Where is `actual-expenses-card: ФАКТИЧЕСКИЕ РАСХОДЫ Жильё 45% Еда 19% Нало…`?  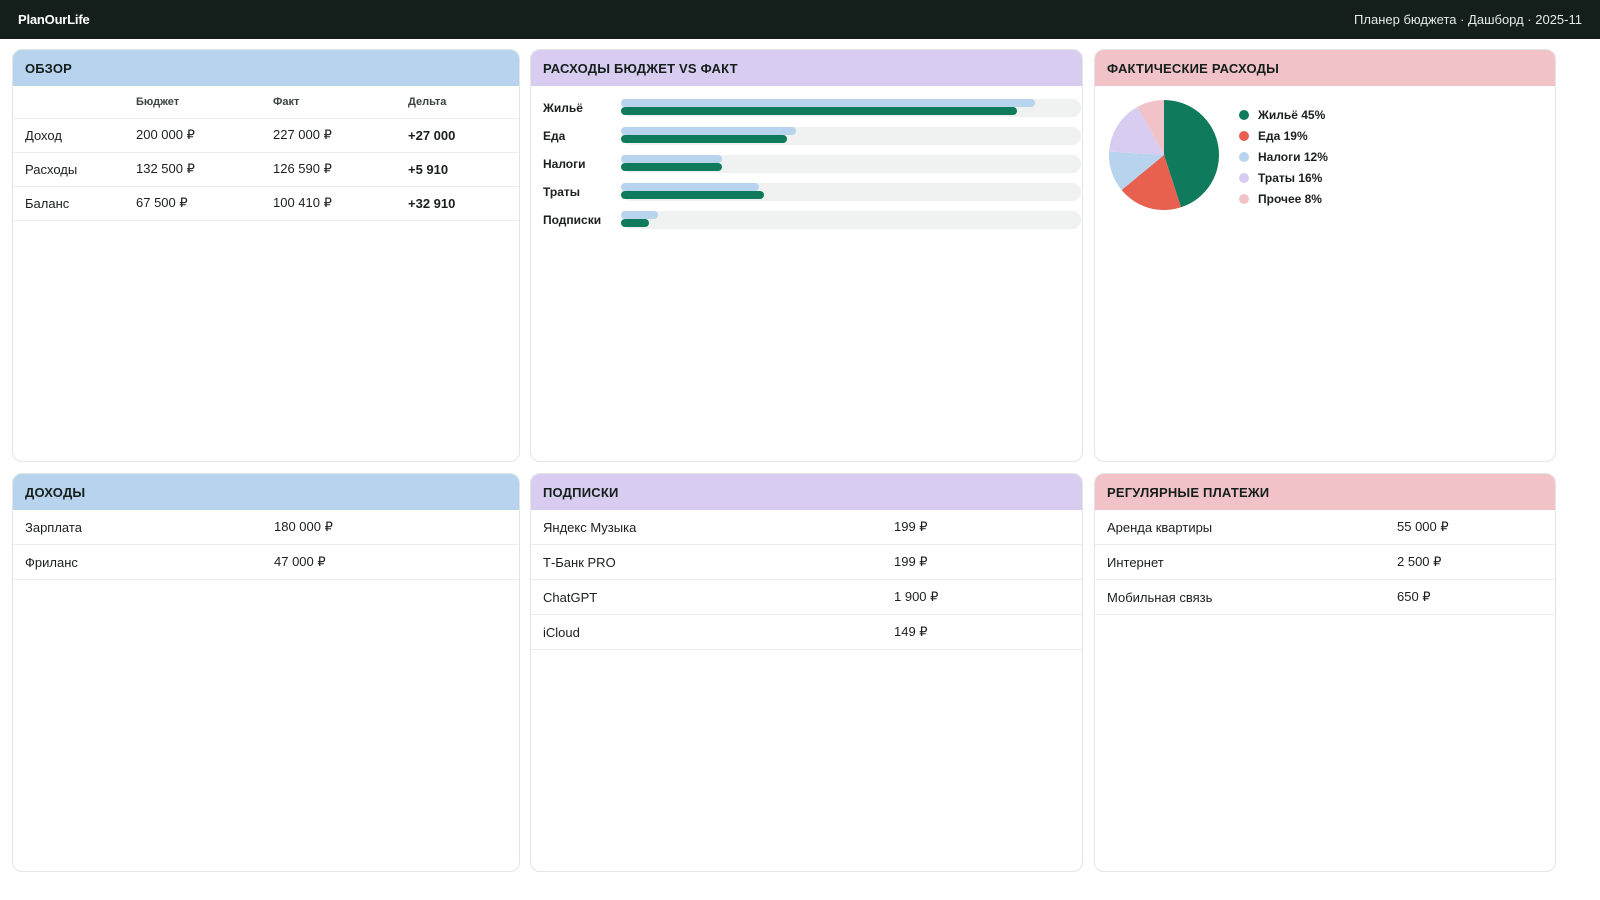
actual-expenses-card: ФАКТИЧЕСКИЕ РАСХОДЫ Жильё 45% Еда 19% Нало… is located at coordinates (1325, 255).